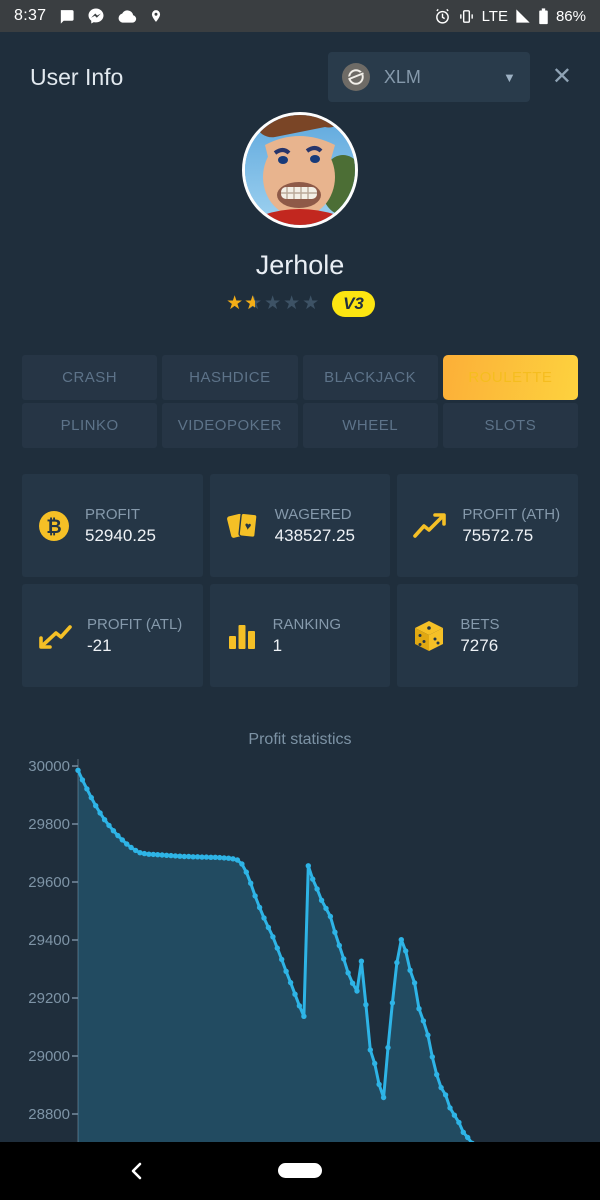 This screenshot has width=600, height=1200. Describe the element at coordinates (96, 16) in the screenshot. I see `messenger-icon` at that location.